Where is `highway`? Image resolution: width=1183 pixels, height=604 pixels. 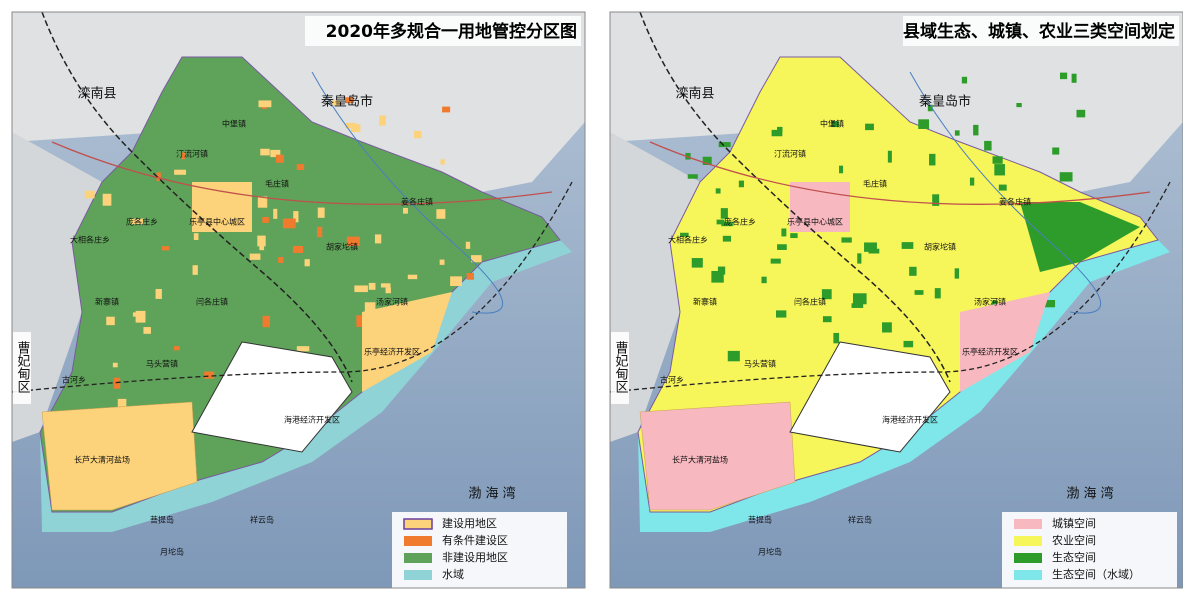 highway is located at coordinates (900, 173).